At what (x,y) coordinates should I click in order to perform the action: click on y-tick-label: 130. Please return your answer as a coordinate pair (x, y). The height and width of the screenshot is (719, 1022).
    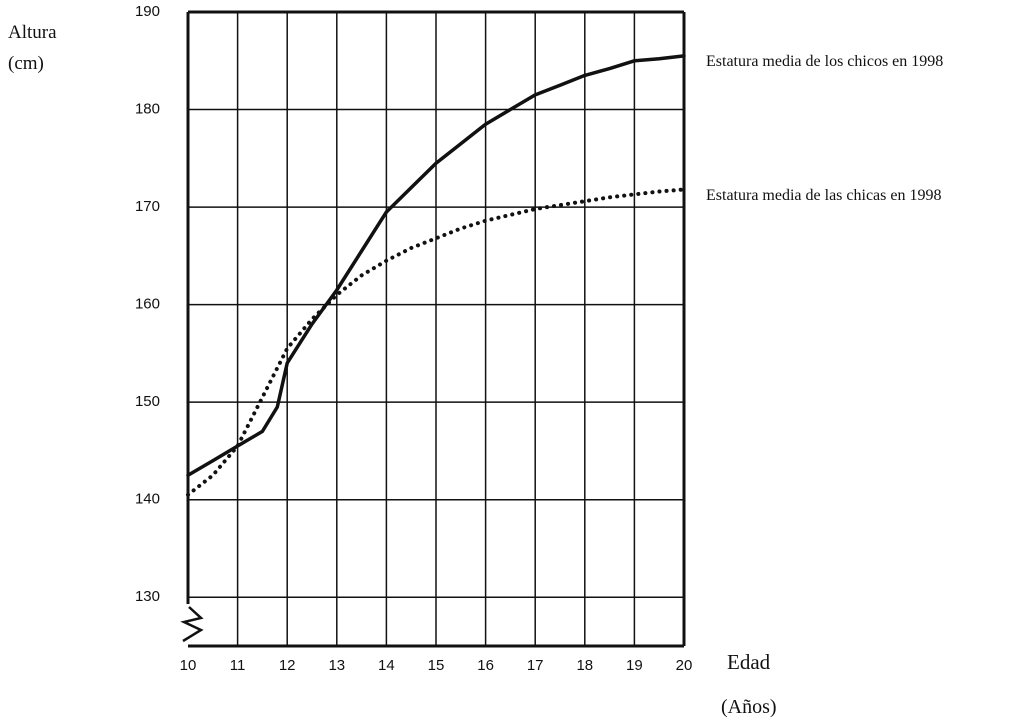
    Looking at the image, I should click on (147, 596).